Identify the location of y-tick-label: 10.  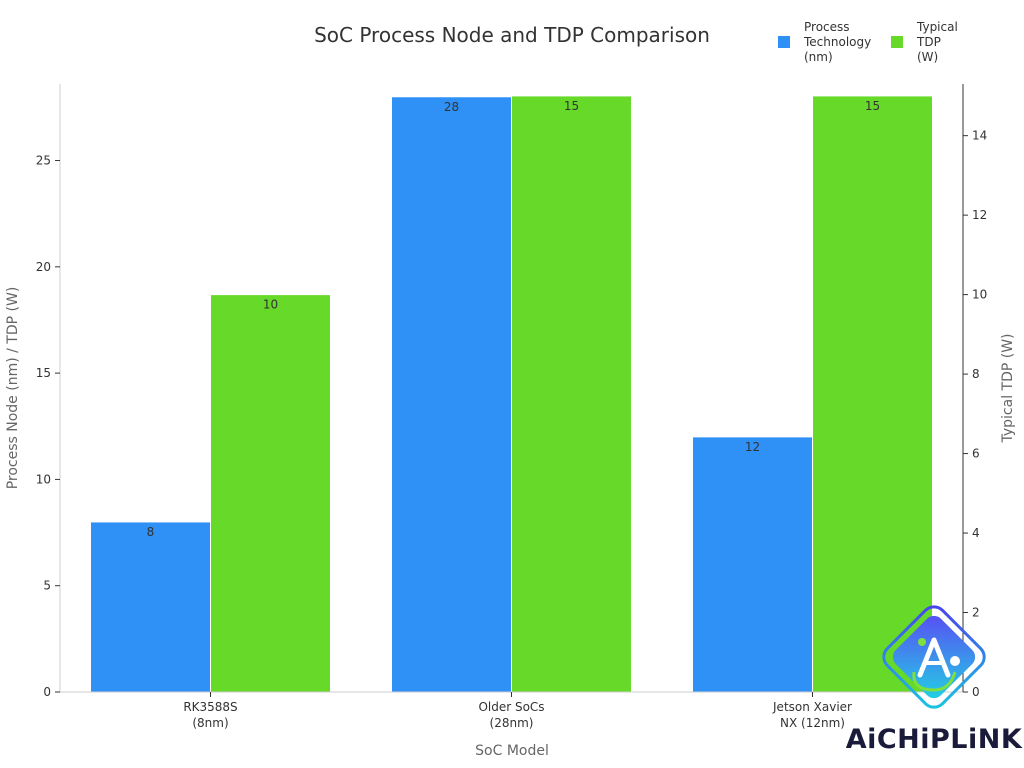
(43, 479).